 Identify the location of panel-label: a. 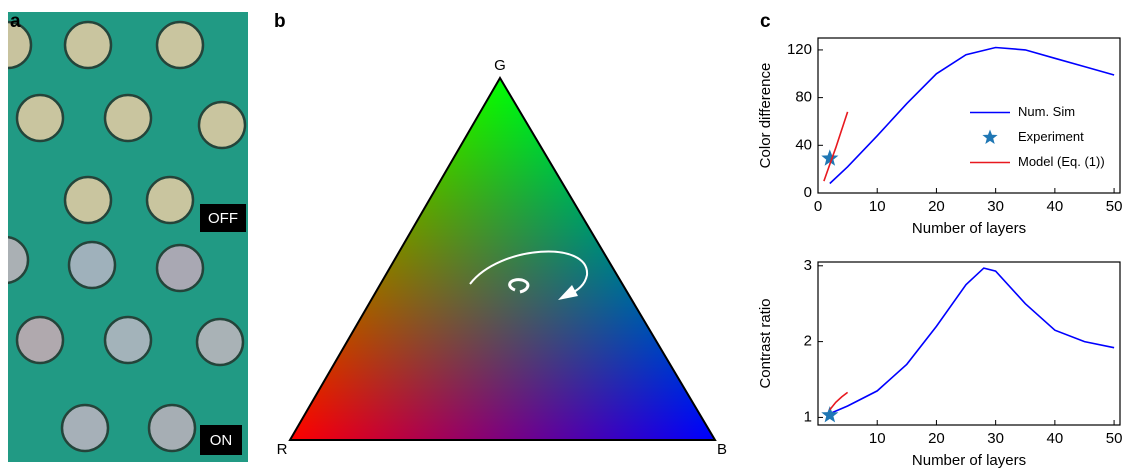
(15, 21).